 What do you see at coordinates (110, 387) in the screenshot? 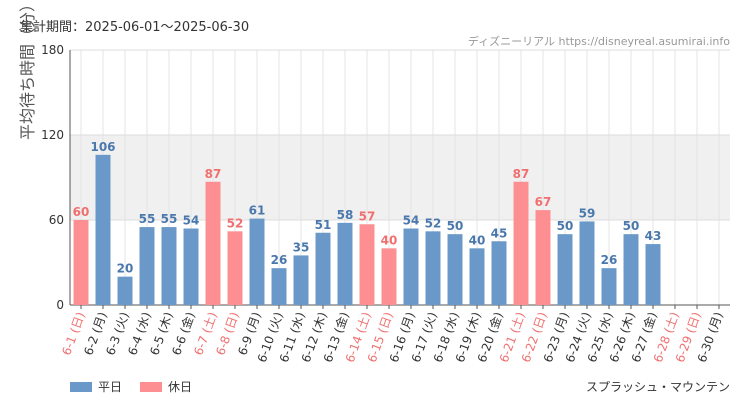
I see `legend-label-weekday: 平日` at bounding box center [110, 387].